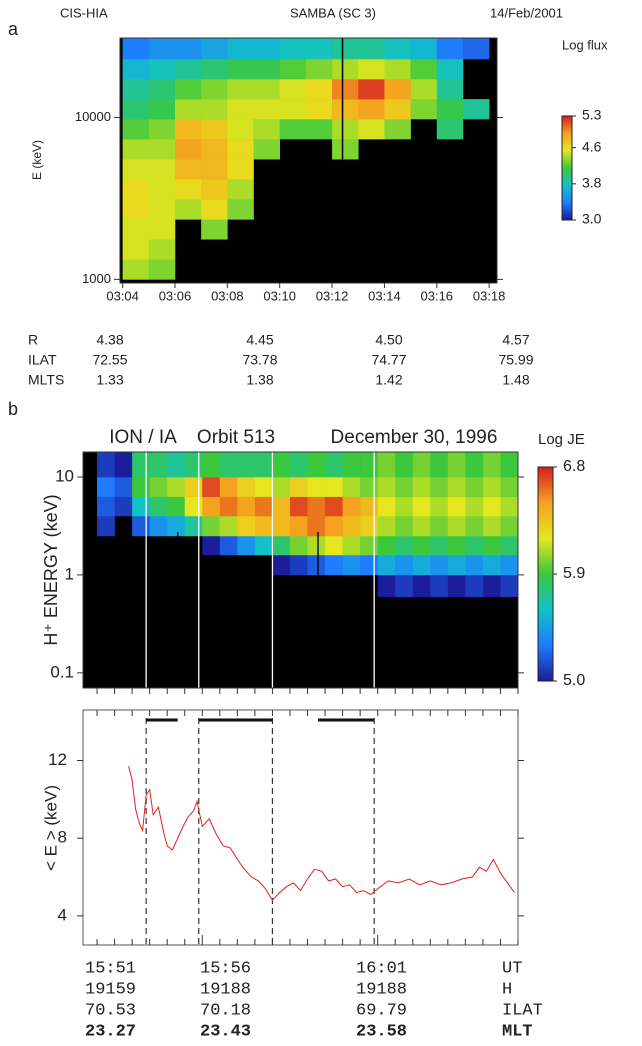 This screenshot has width=642, height=1046. Describe the element at coordinates (437, 295) in the screenshot. I see `x-tick-label: 03:16` at that location.